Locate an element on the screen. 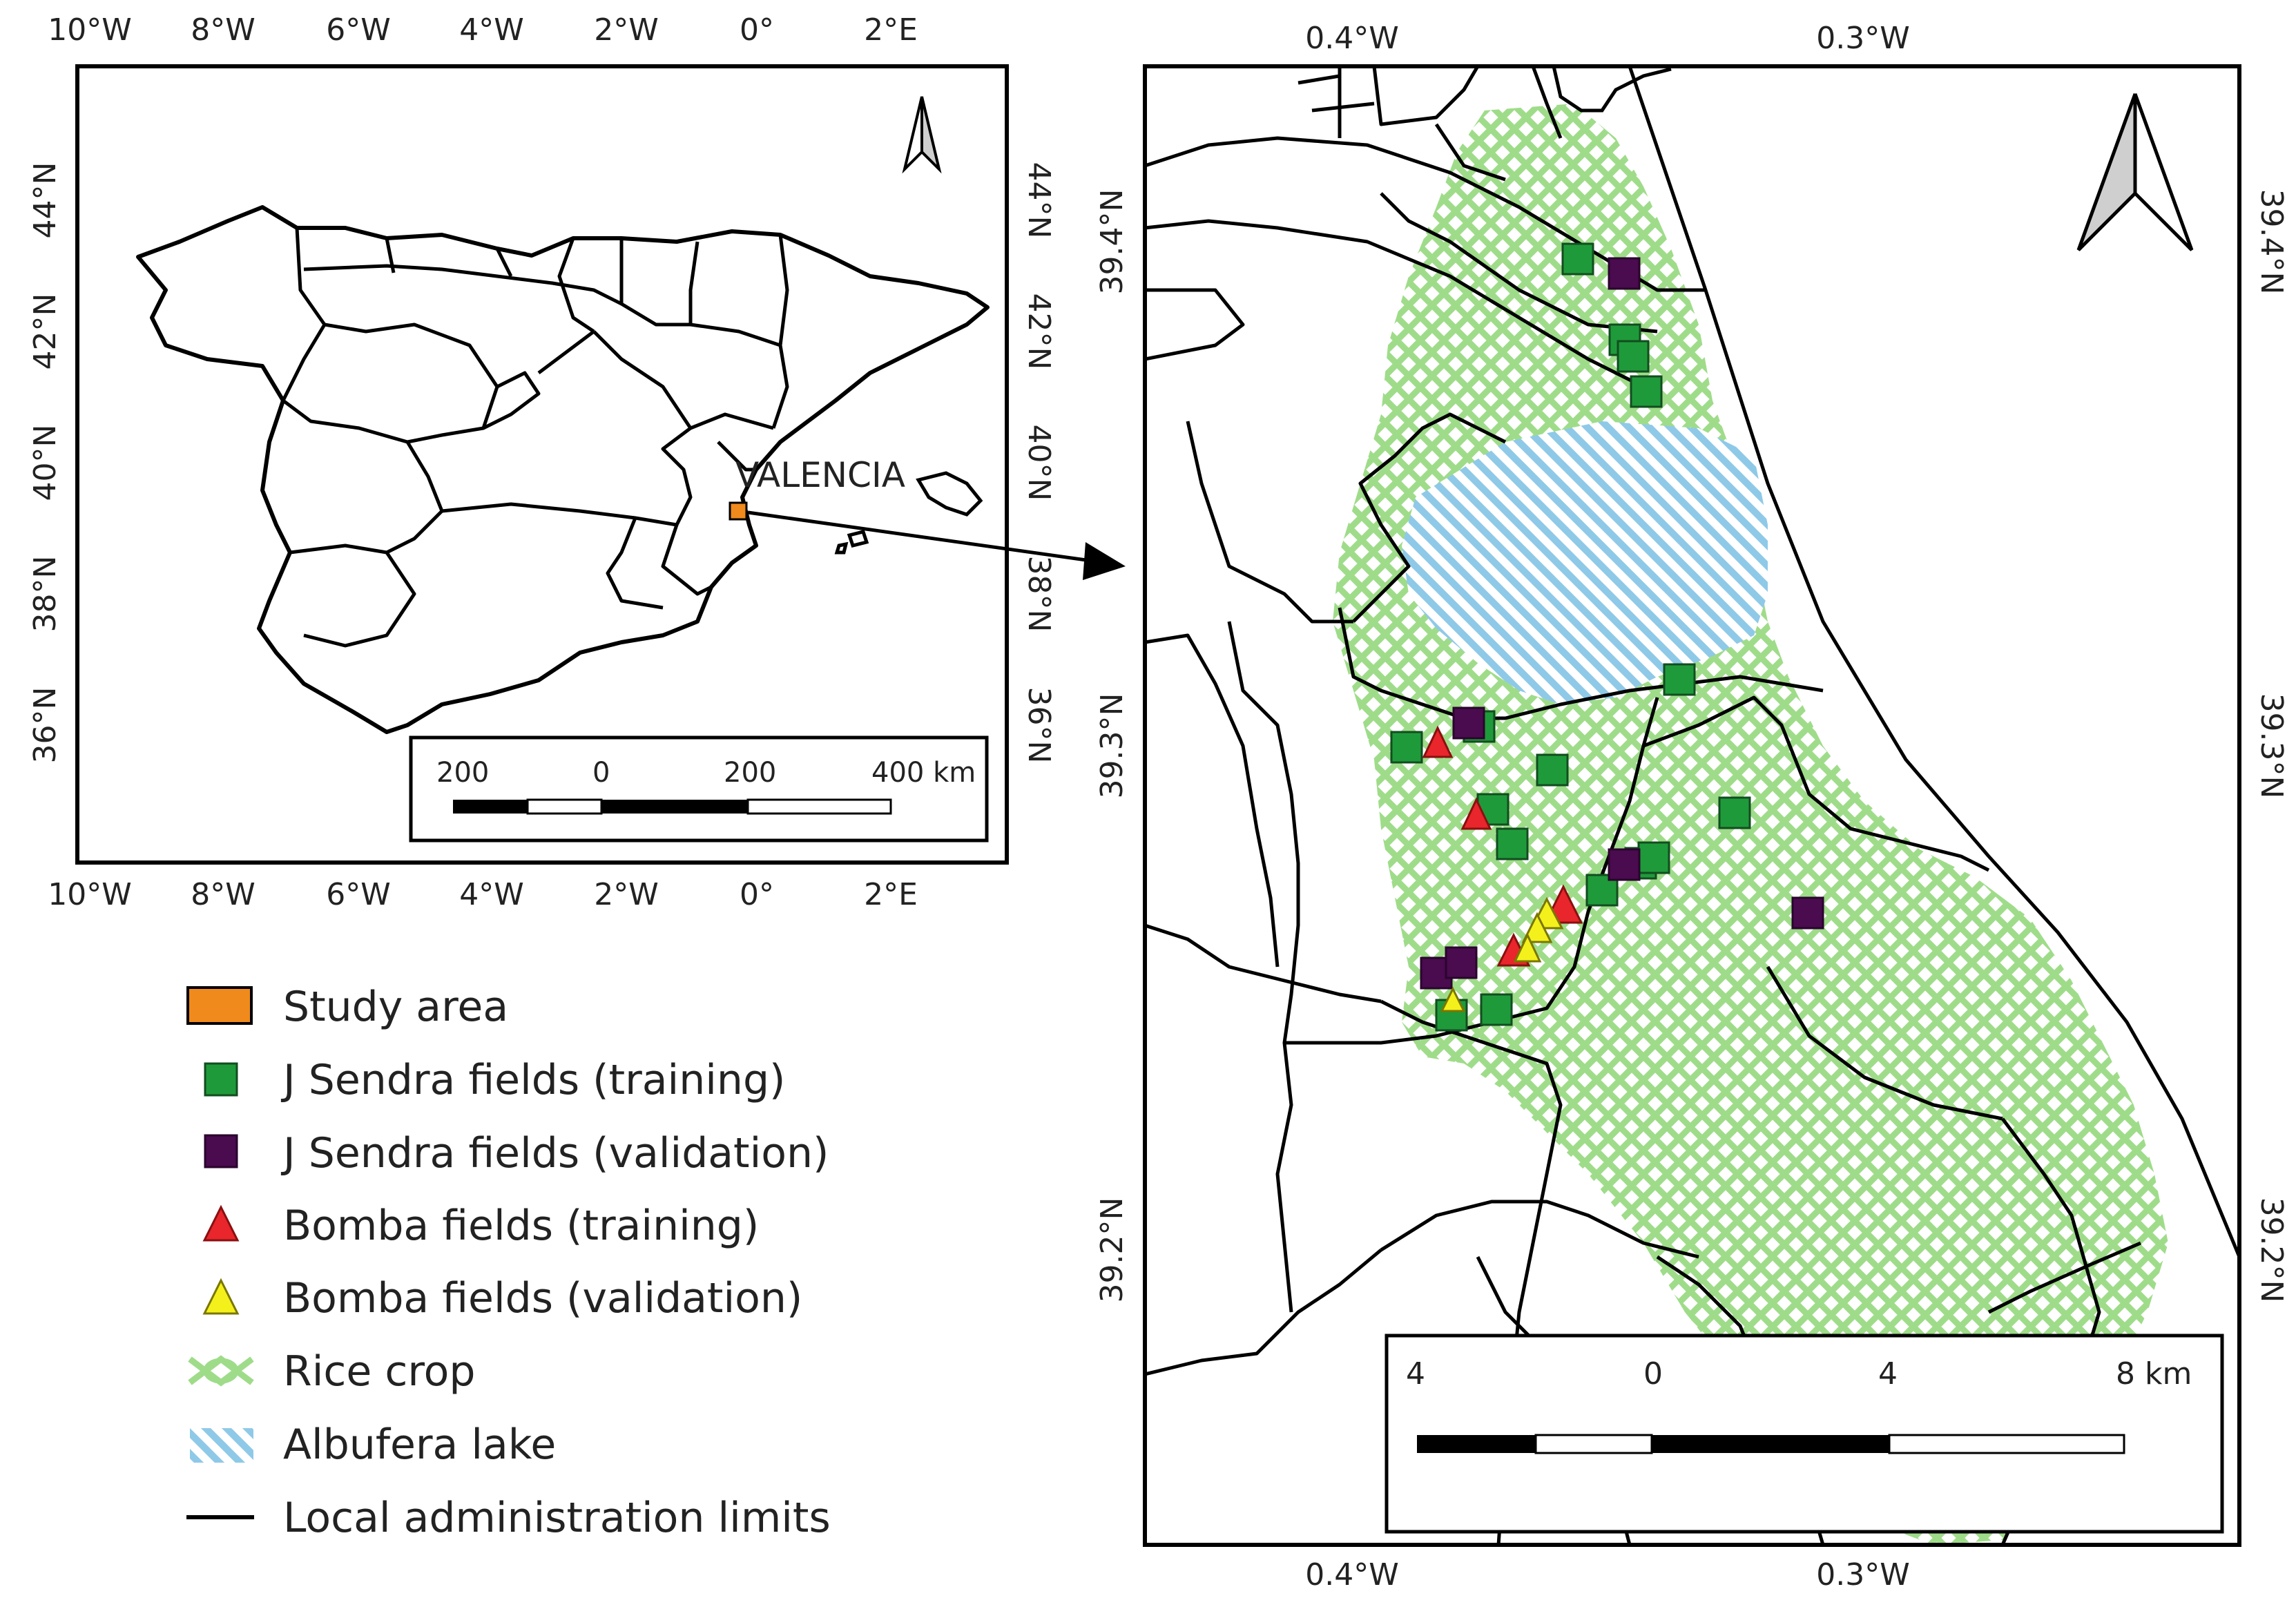  legend-jsendra-training-swatch is located at coordinates (221, 1079).